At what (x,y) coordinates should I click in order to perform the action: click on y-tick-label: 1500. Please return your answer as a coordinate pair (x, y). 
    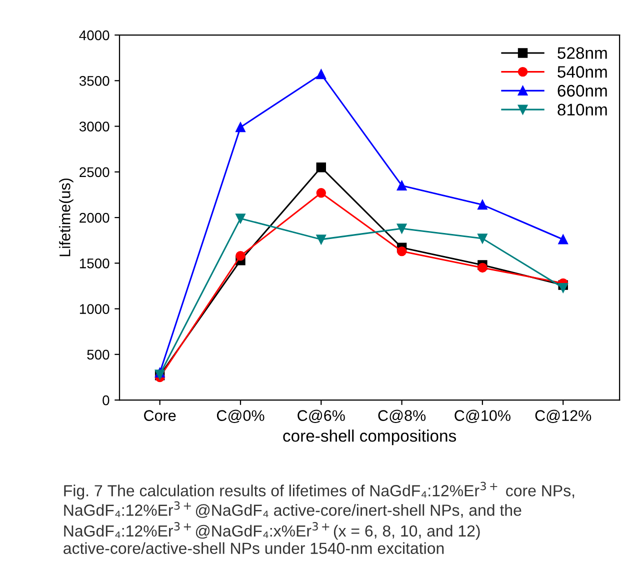
    Looking at the image, I should click on (95, 263).